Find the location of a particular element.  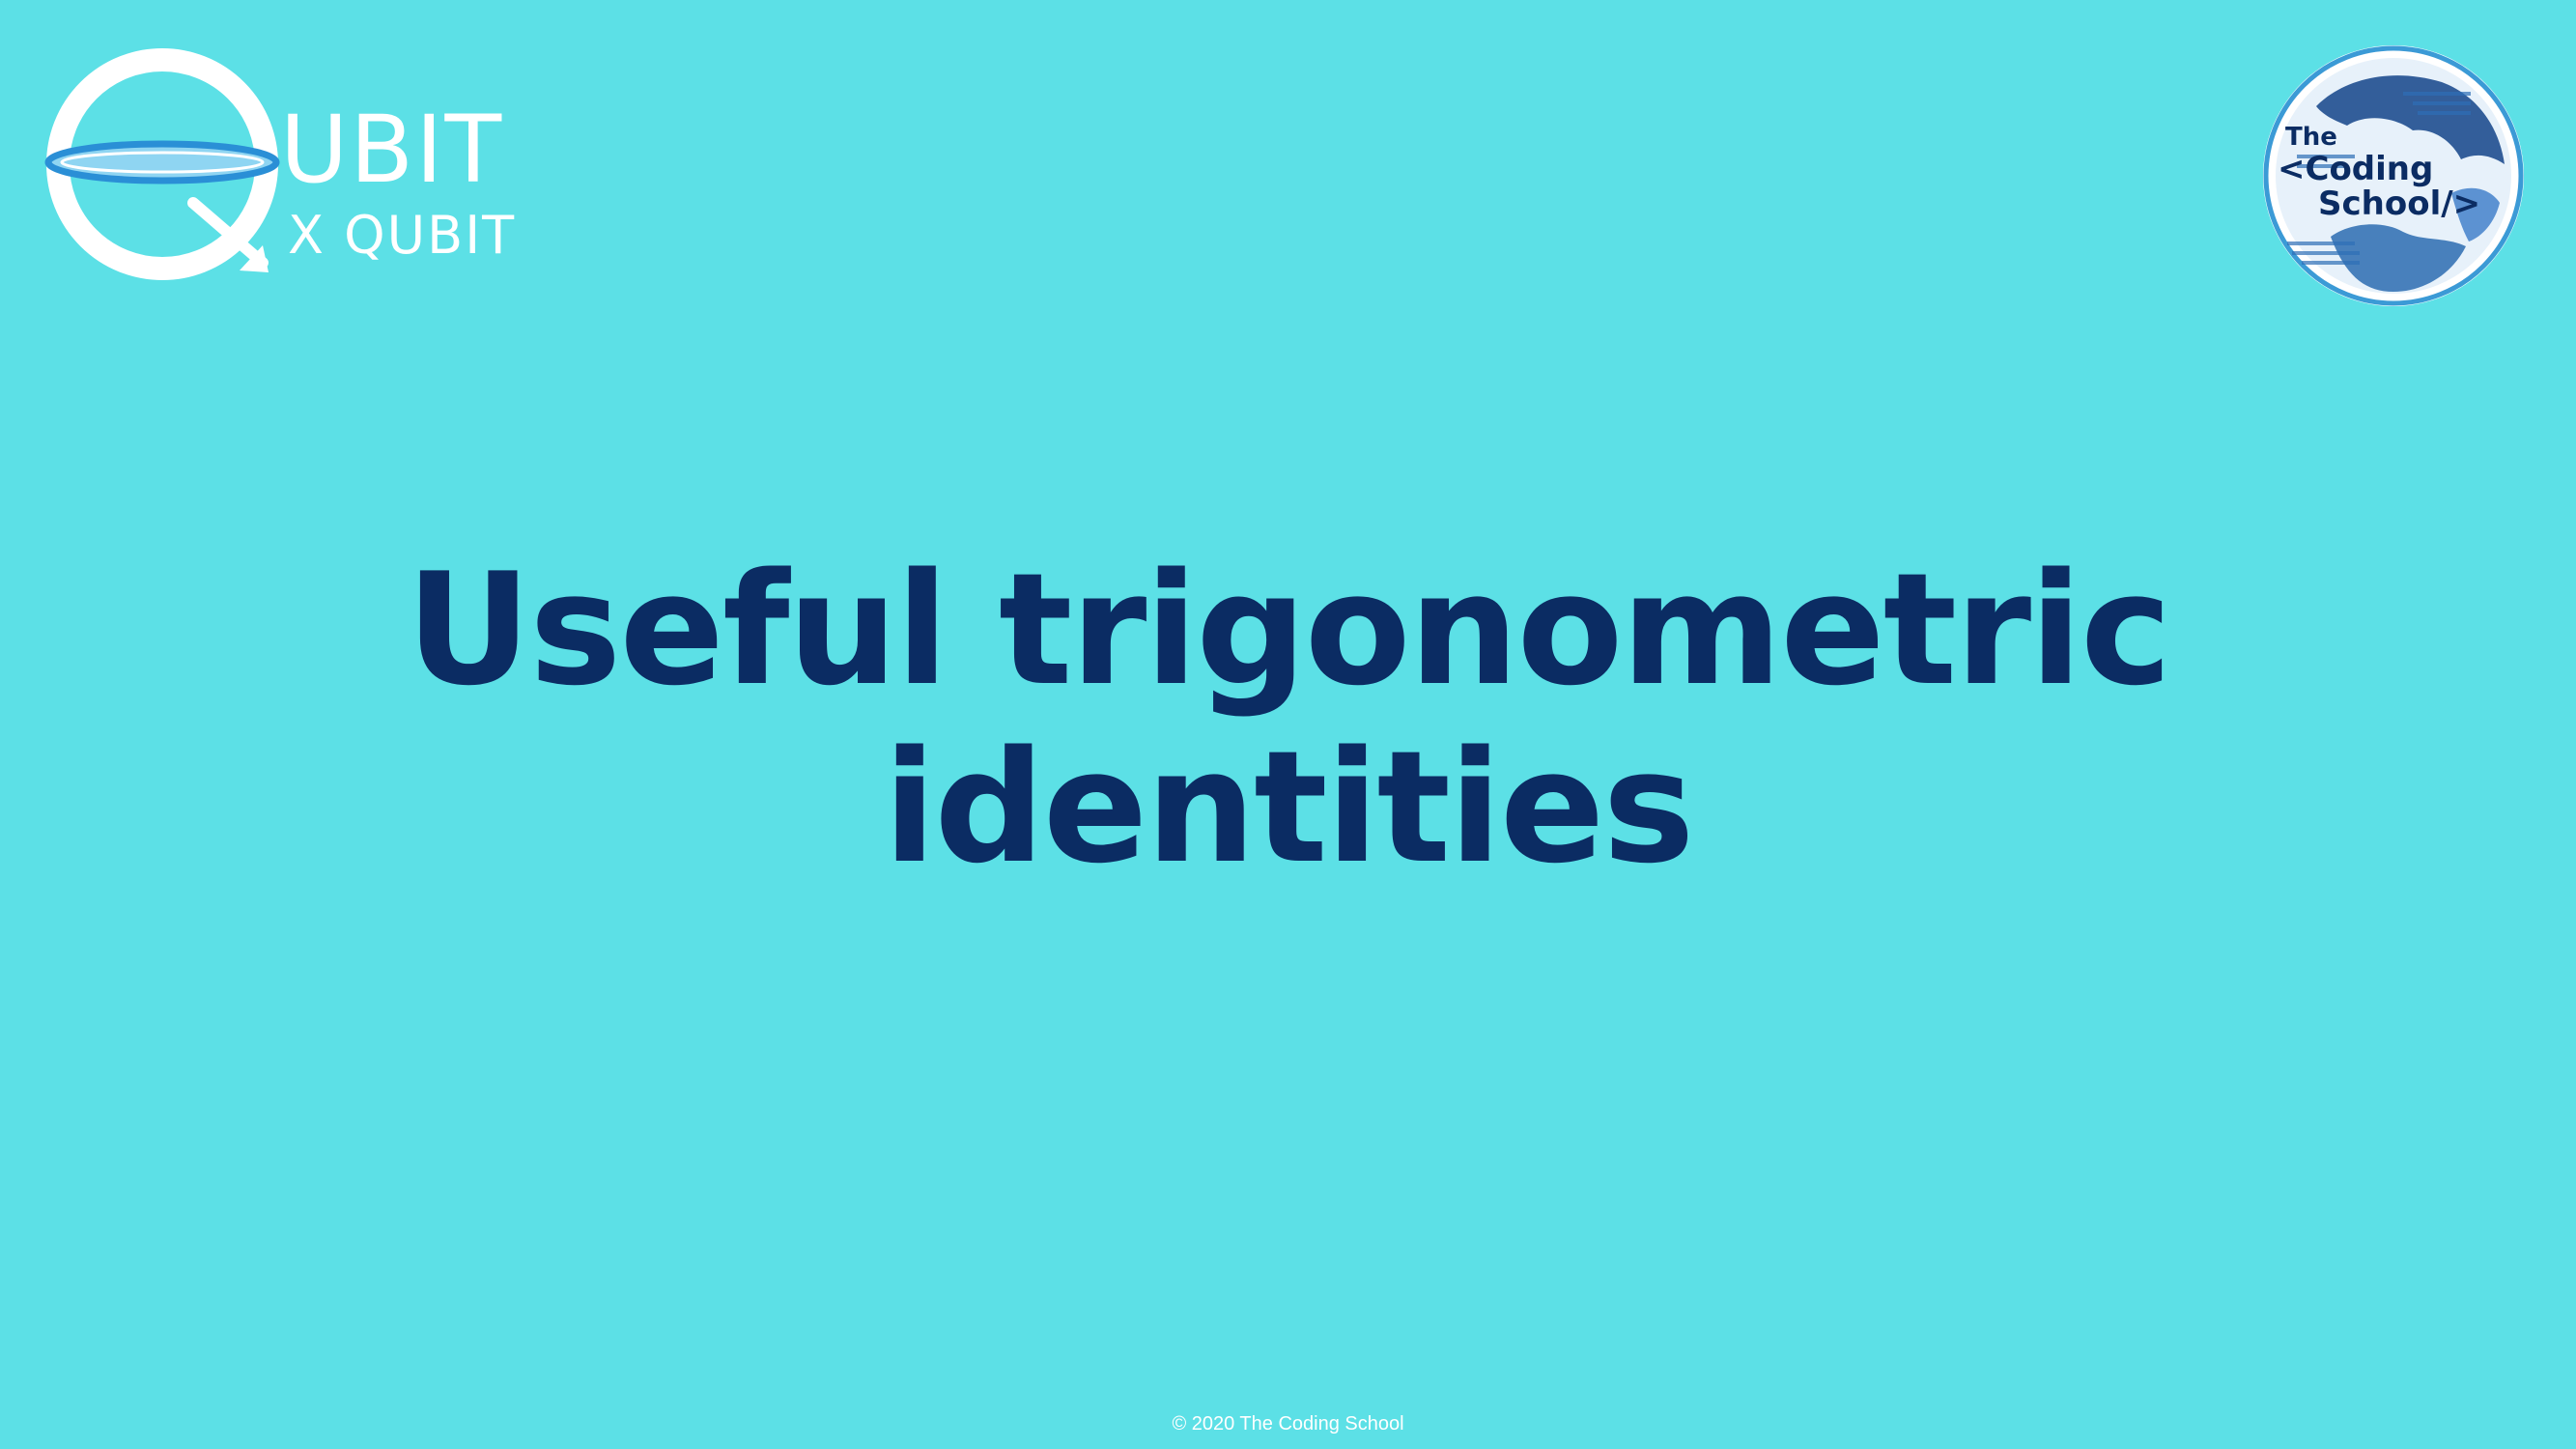

coding-school-logo-line-2: <Coding is located at coordinates (2355, 169).